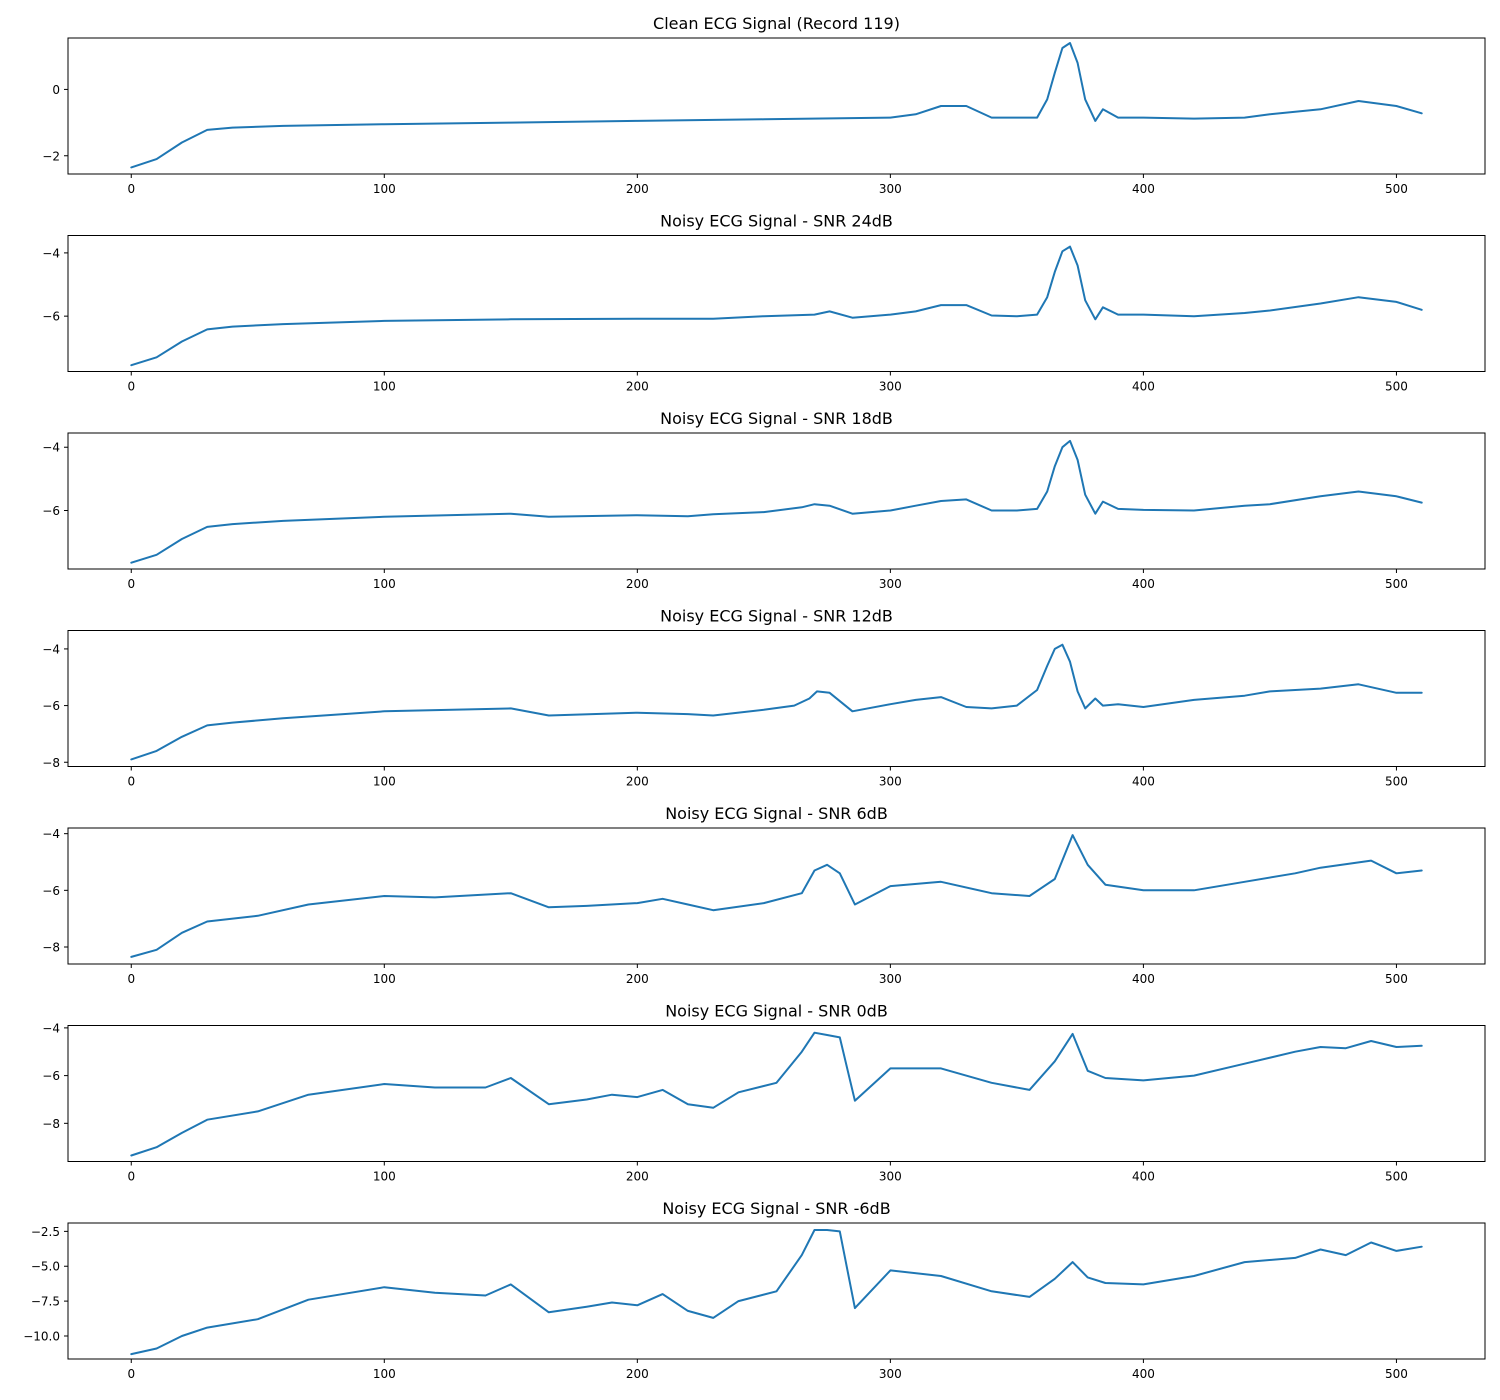 This screenshot has width=1500, height=1400. Describe the element at coordinates (776, 418) in the screenshot. I see `chart-title: Noisy ECG Signal - SNR 18dB` at that location.